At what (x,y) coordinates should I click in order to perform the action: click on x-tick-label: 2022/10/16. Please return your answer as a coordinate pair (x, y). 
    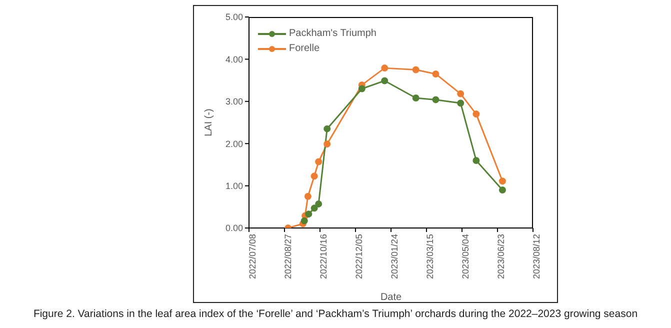
    Looking at the image, I should click on (323, 257).